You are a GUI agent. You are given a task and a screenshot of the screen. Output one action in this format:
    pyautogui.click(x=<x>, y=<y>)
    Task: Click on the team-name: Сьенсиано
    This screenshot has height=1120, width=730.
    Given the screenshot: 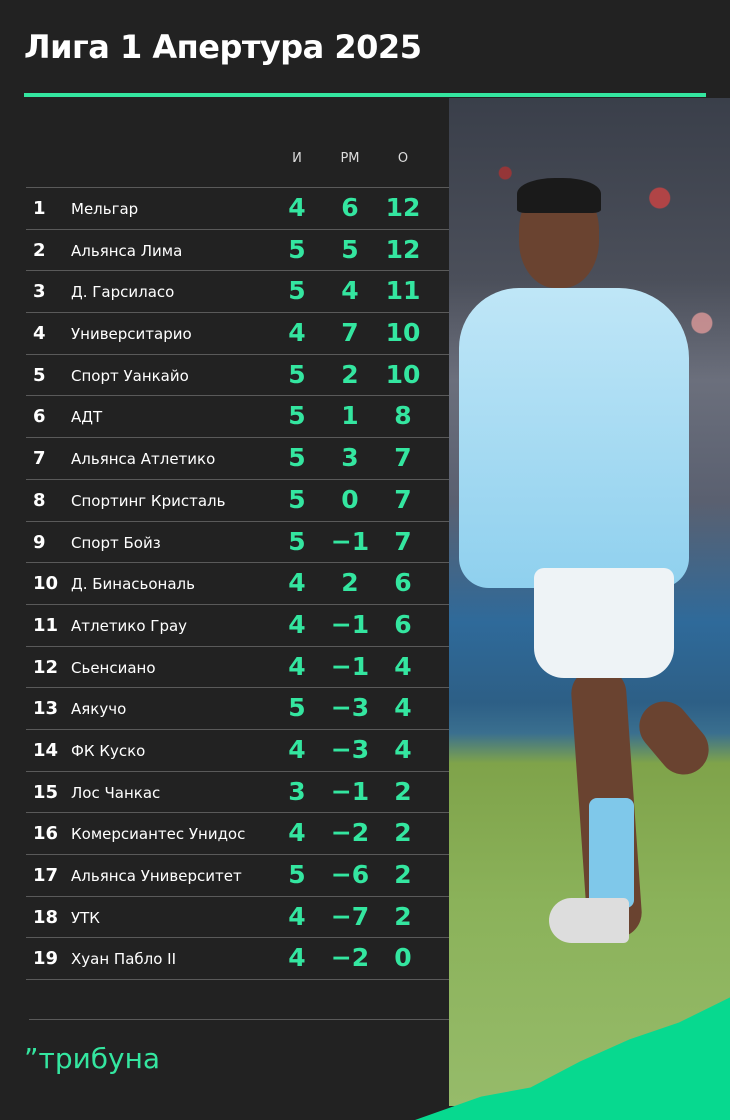 What is the action you would take?
    pyautogui.click(x=113, y=667)
    